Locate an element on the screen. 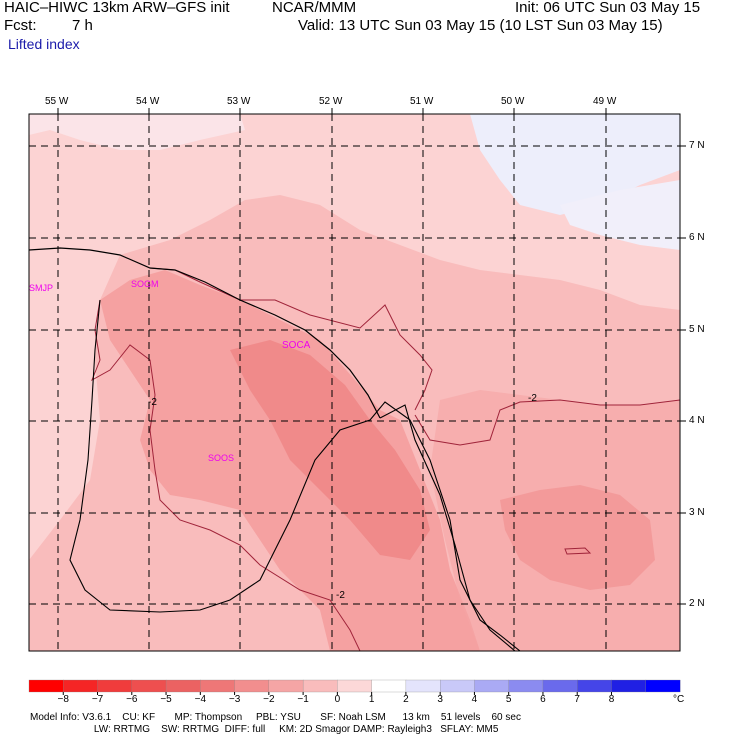 Image resolution: width=740 pixels, height=745 pixels. lat-label: 6 N is located at coordinates (697, 237).